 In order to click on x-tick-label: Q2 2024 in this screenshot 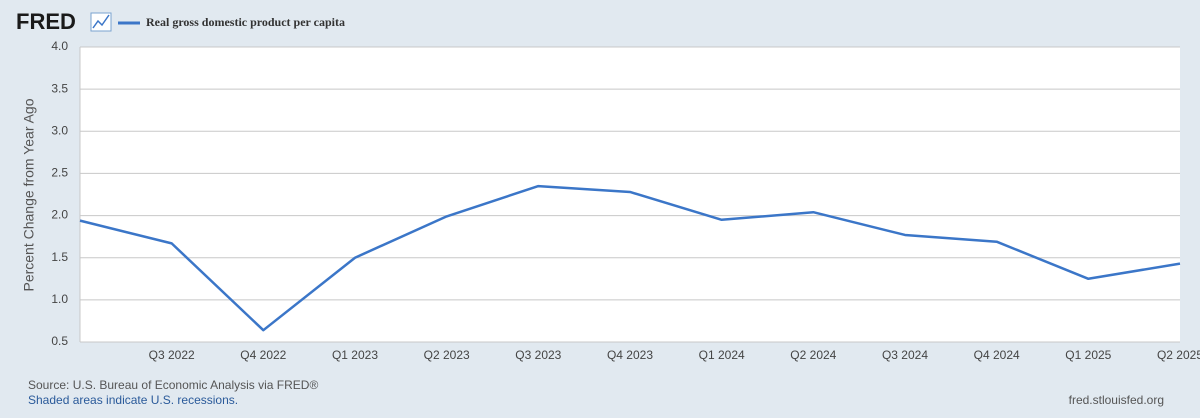, I will do `click(813, 355)`.